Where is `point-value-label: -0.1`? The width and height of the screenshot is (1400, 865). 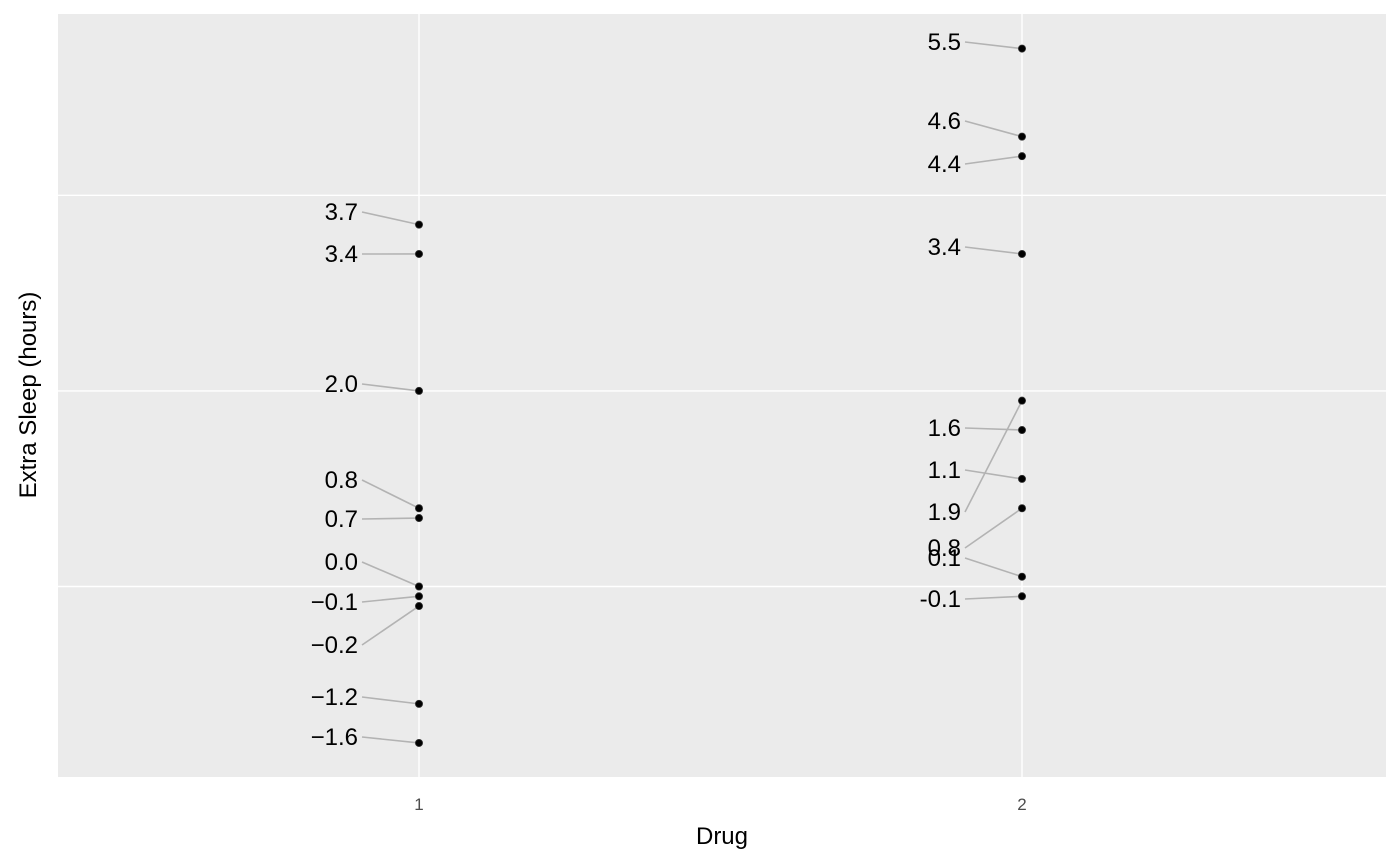
point-value-label: -0.1 is located at coordinates (940, 599).